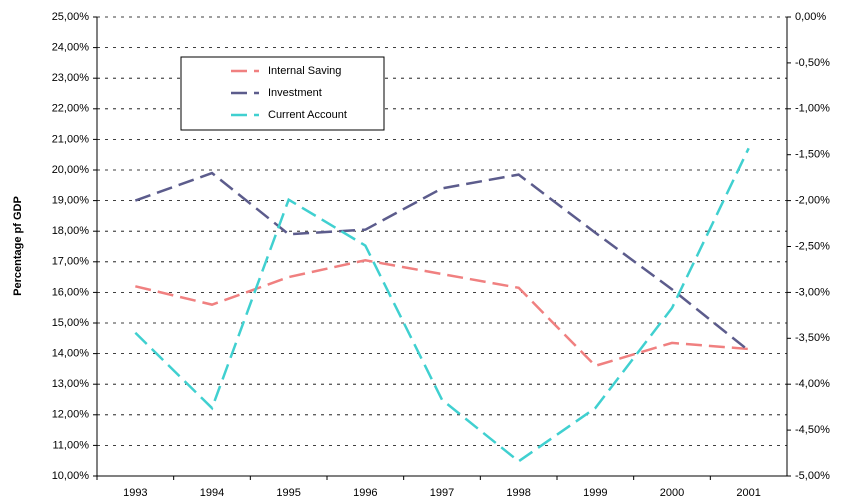  I want to click on x-tick-label: 1996, so click(365, 493).